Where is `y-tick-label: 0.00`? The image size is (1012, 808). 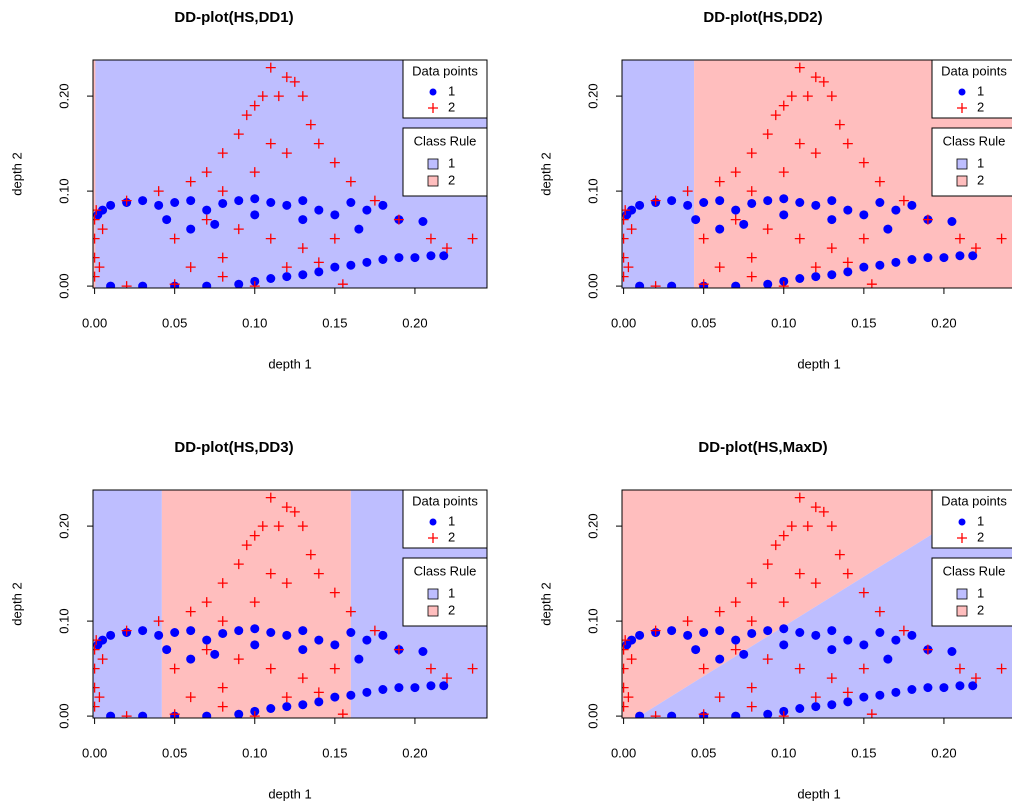 y-tick-label: 0.00 is located at coordinates (592, 285).